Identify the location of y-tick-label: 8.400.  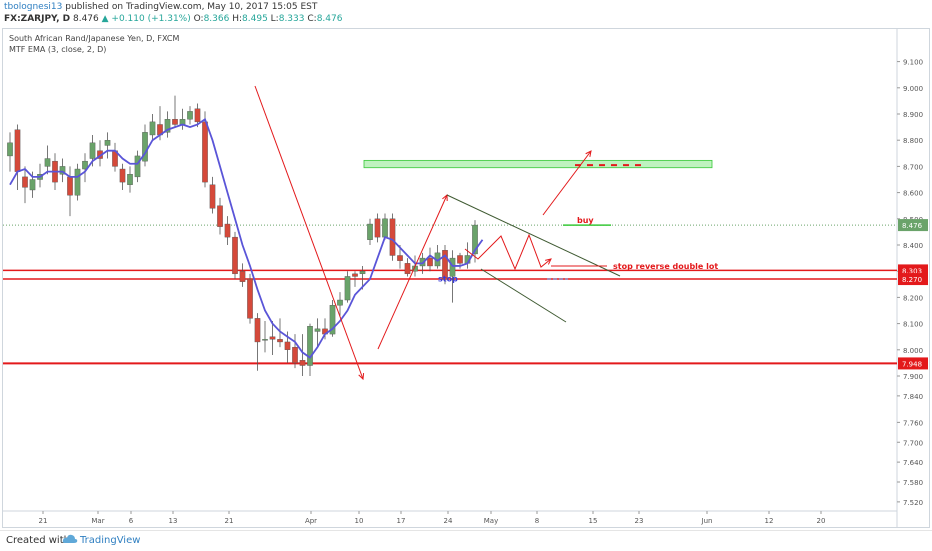
(913, 246).